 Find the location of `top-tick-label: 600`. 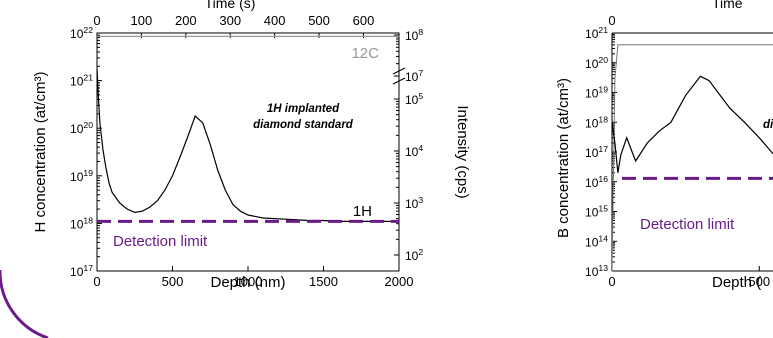

top-tick-label: 600 is located at coordinates (364, 20).